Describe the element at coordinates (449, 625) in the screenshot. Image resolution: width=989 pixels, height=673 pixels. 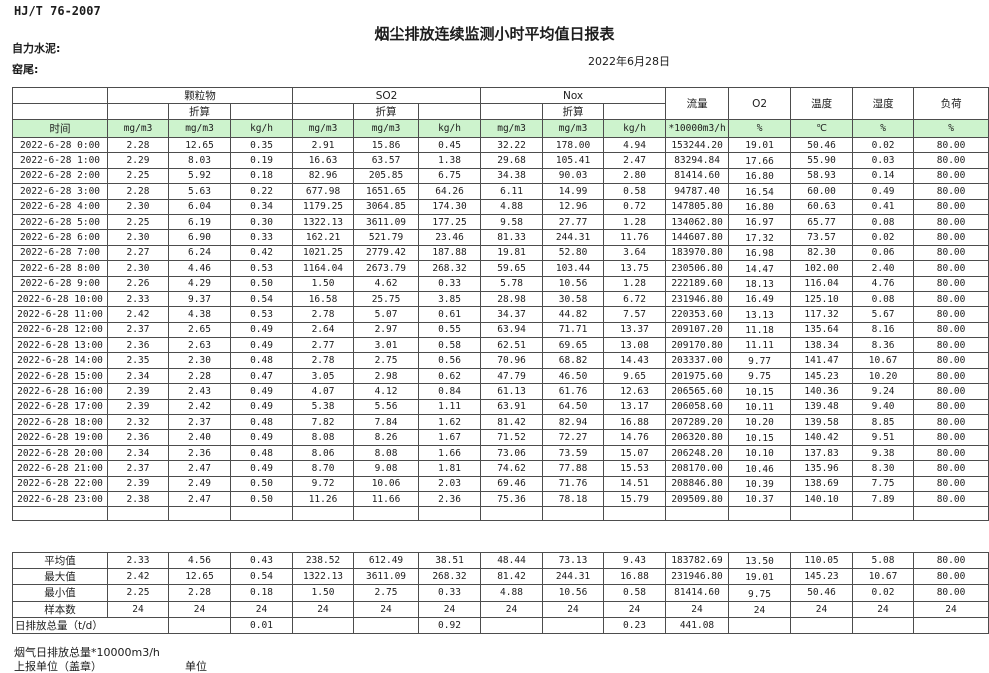
I see `daily-total-value-cell: 0.92` at that location.